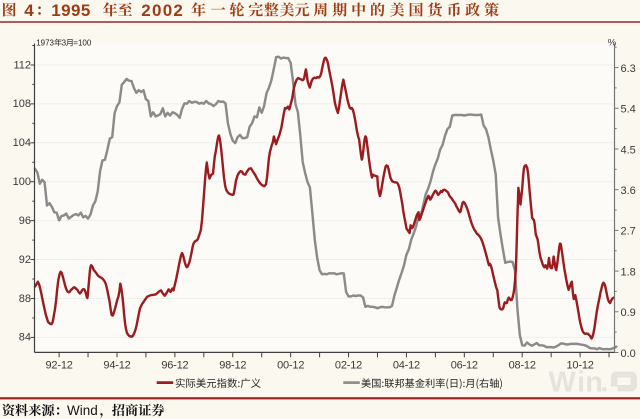  What do you see at coordinates (25, 260) in the screenshot?
I see `svg-text: 92` at bounding box center [25, 260].